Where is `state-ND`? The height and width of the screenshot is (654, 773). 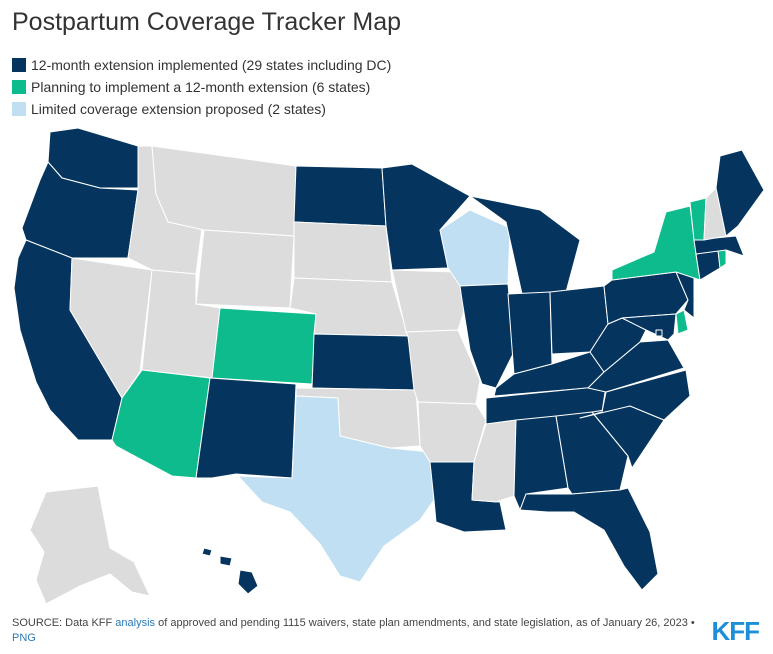 state-ND is located at coordinates (340, 196).